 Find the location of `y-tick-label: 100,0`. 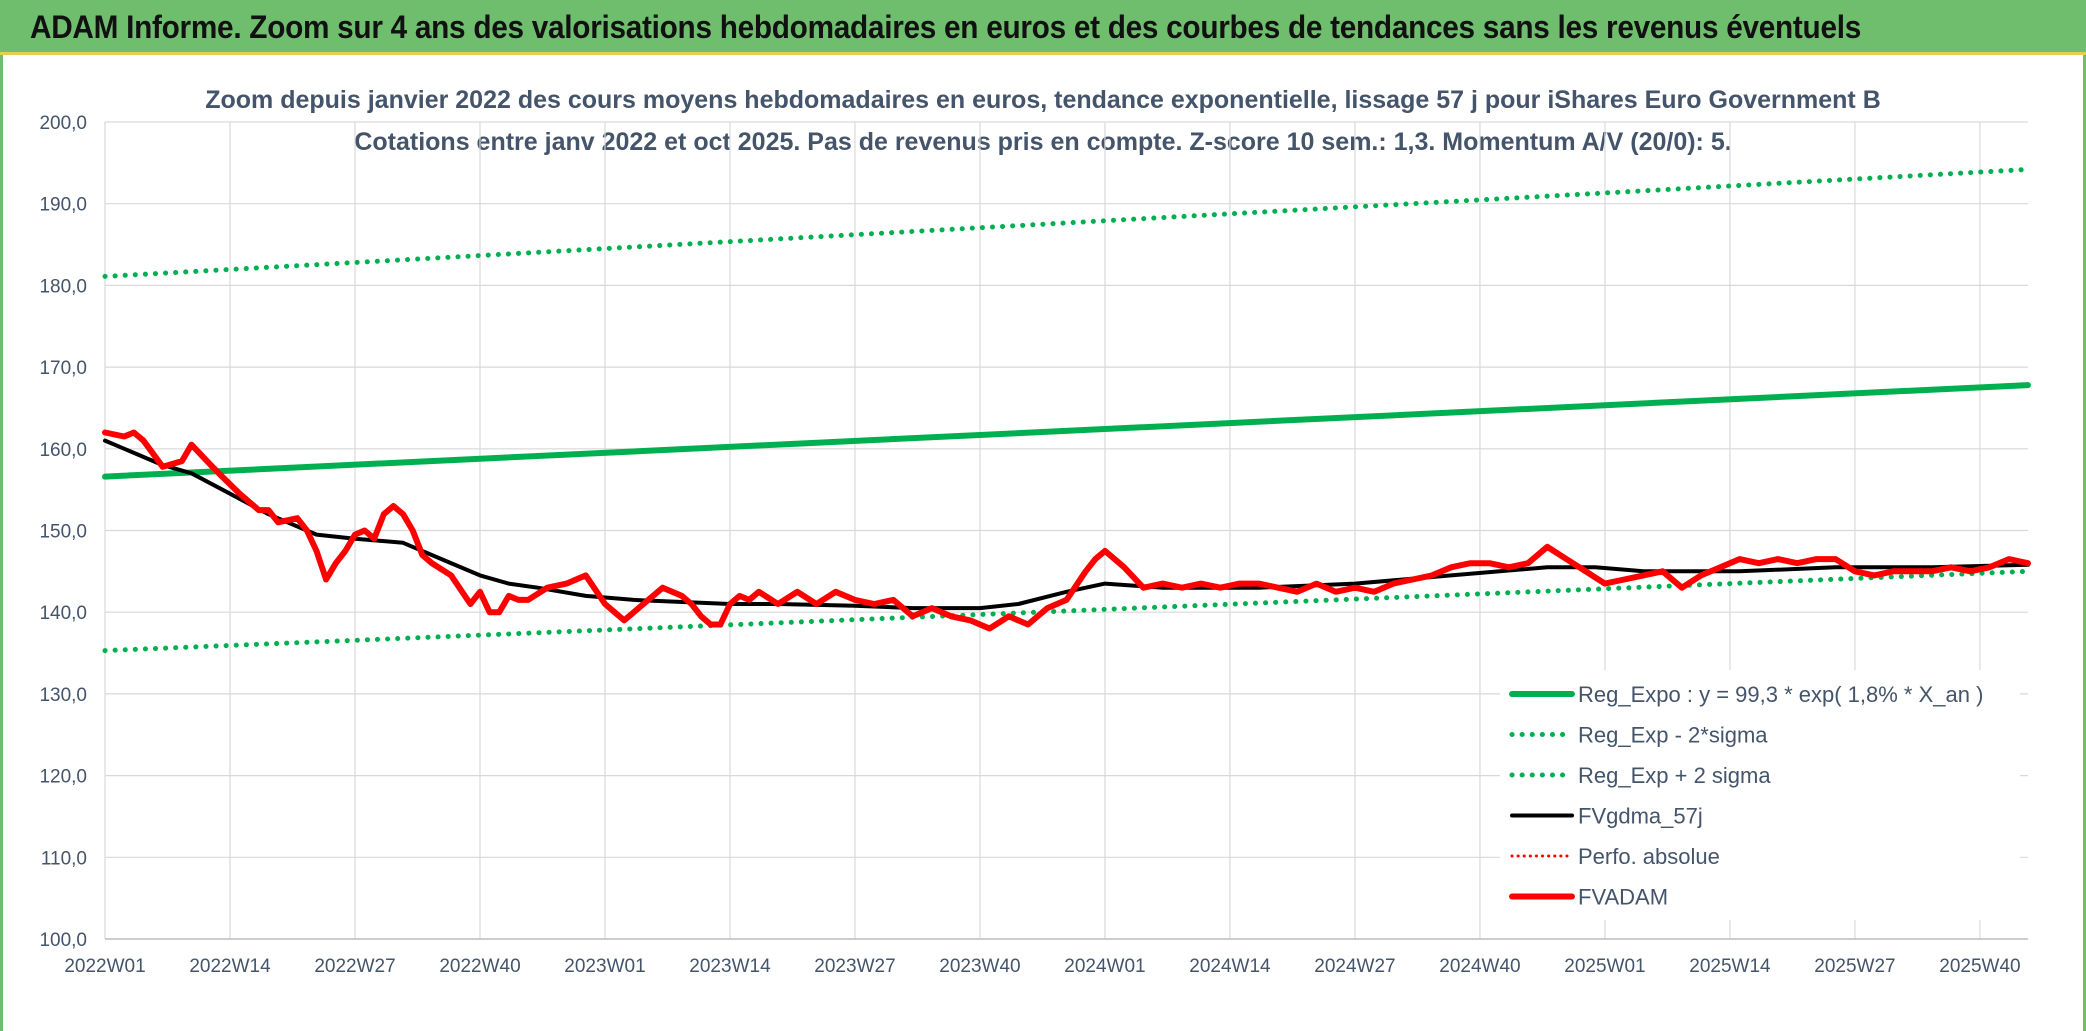

y-tick-label: 100,0 is located at coordinates (63, 940).